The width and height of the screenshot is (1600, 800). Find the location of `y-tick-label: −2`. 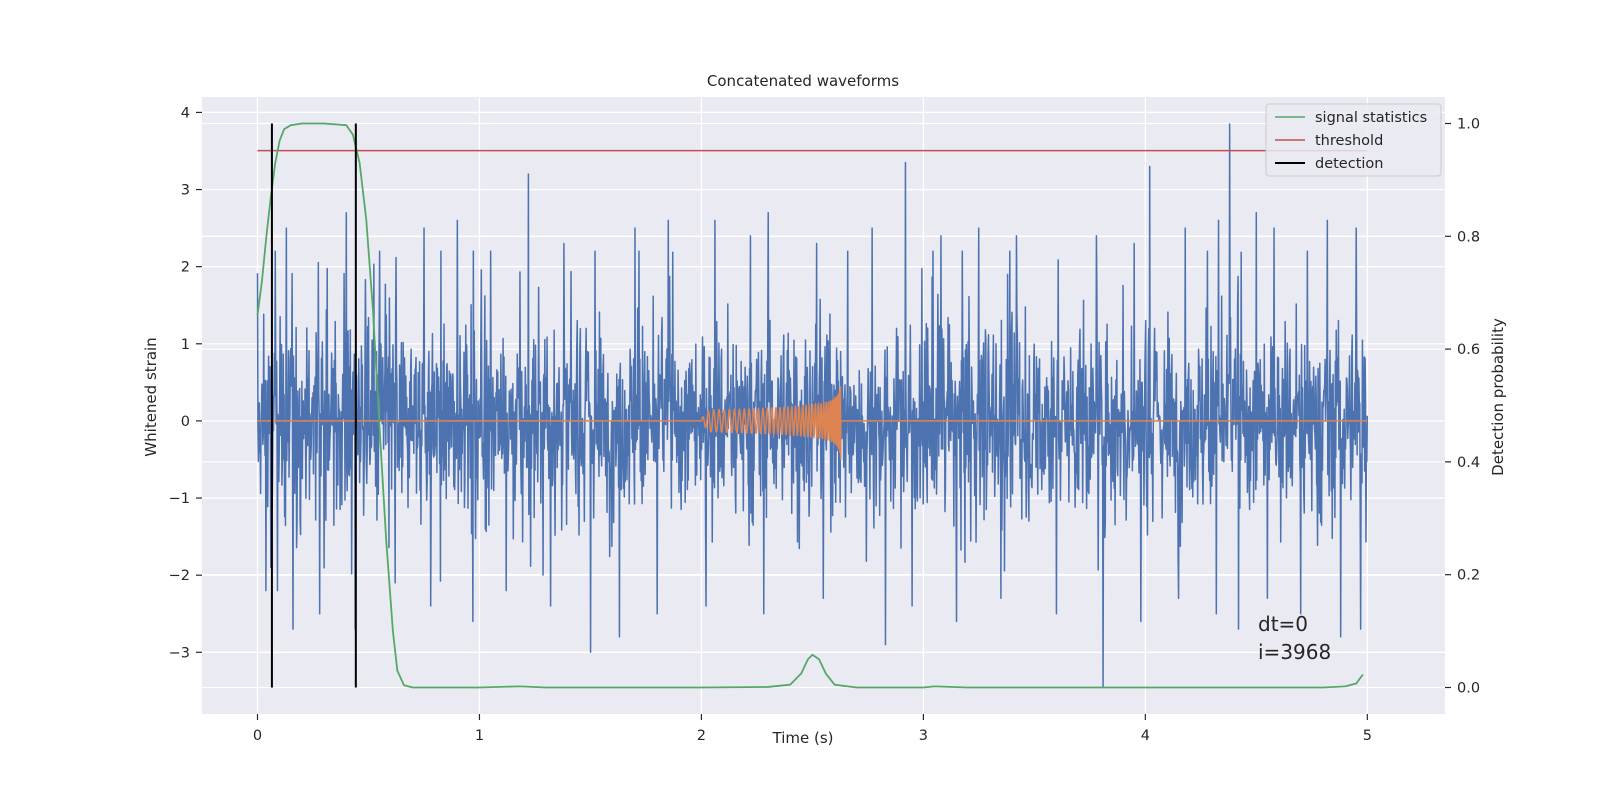

y-tick-label: −2 is located at coordinates (179, 576).